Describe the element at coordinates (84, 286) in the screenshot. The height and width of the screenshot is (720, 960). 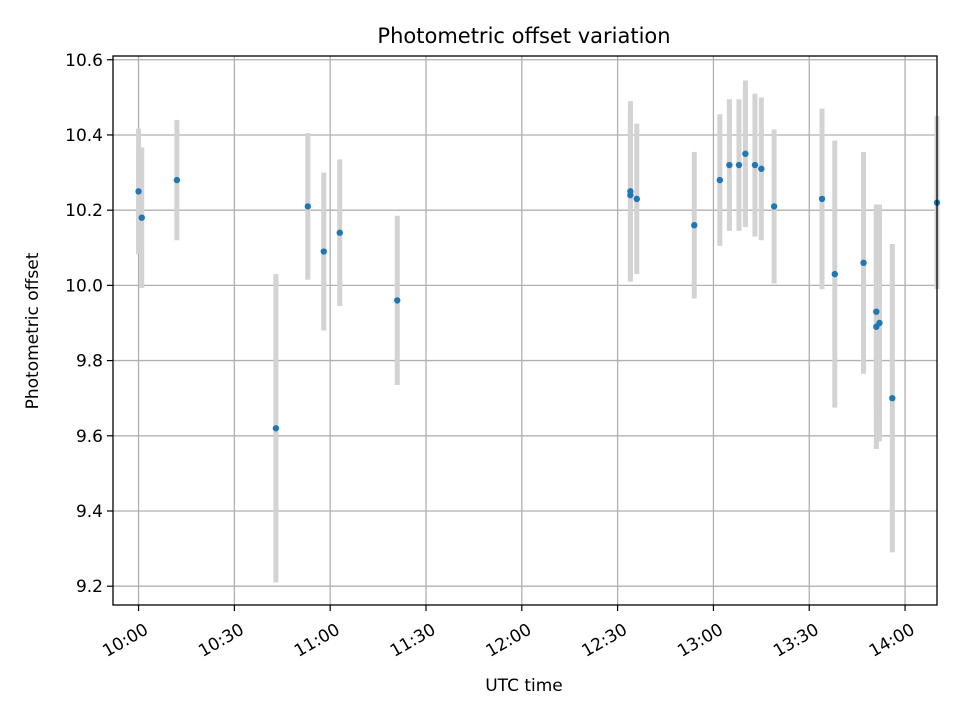
I see `y-tick-label: 10.0` at that location.